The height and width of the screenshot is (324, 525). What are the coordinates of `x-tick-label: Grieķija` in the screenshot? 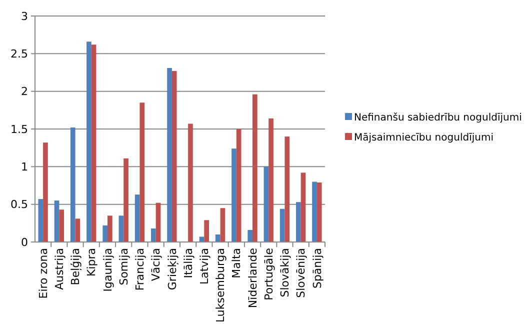 It's located at (172, 269).